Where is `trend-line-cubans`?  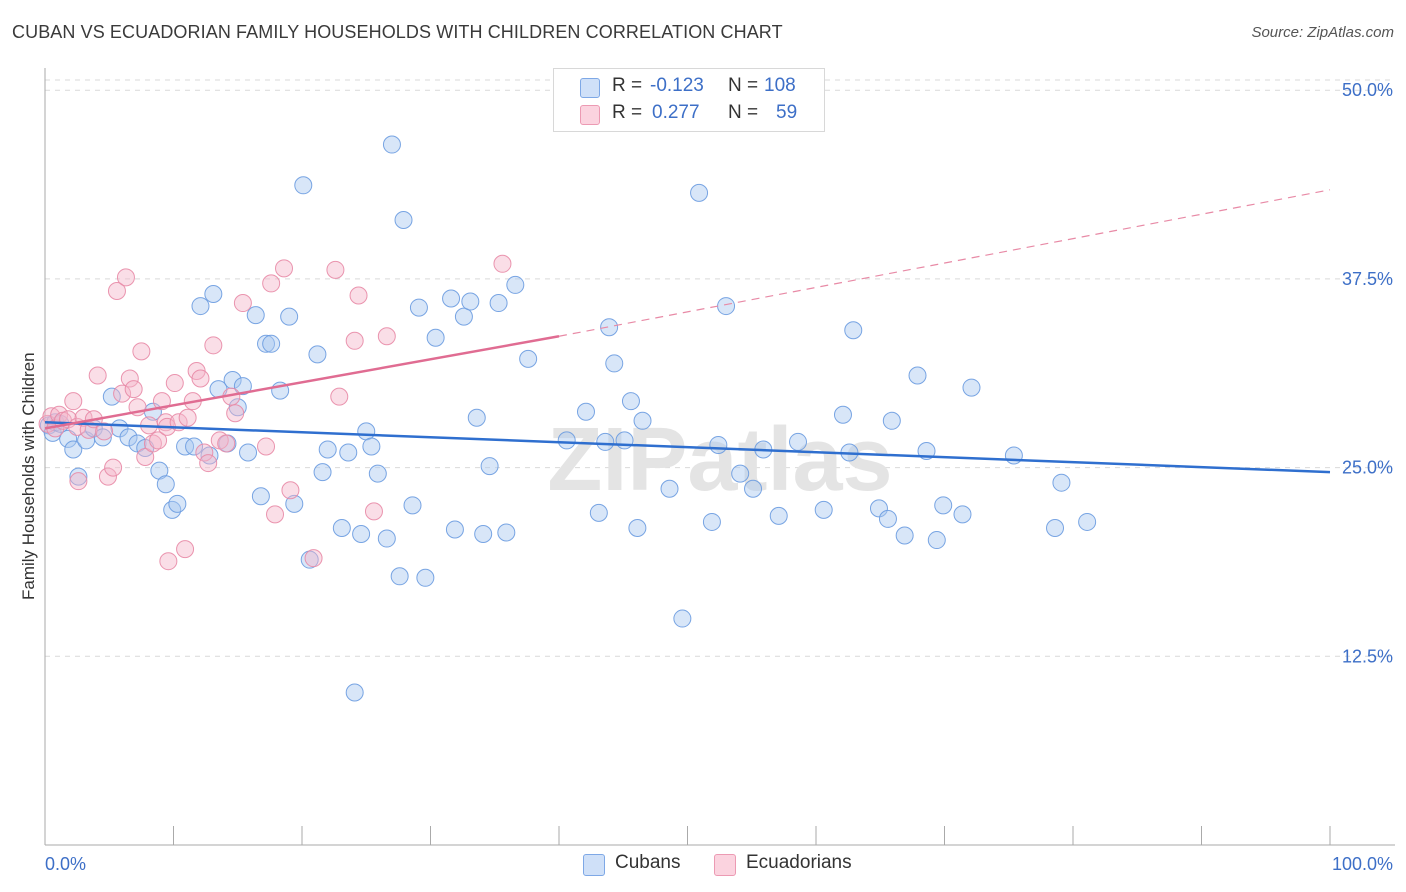 trend-line-cubans is located at coordinates (687, 447).